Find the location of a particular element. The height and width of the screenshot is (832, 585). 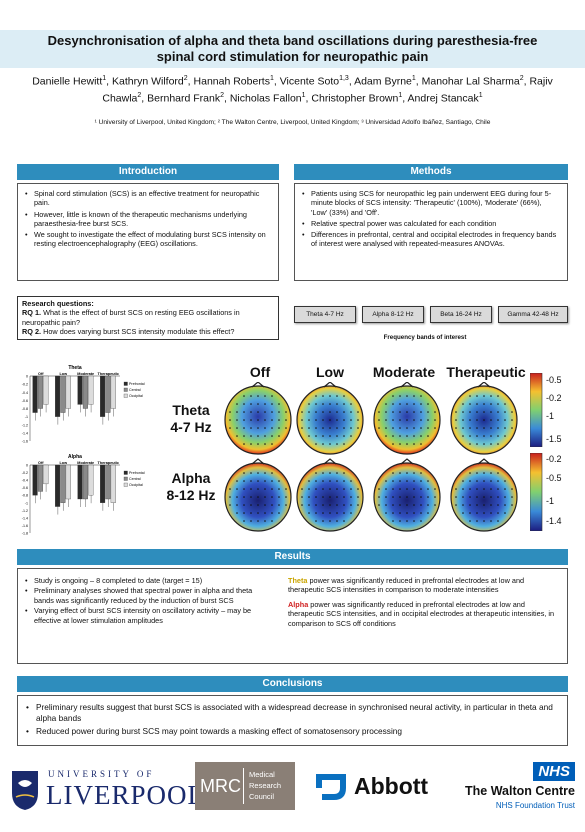

author-affiliation: 1,3 is located at coordinates (344, 78).